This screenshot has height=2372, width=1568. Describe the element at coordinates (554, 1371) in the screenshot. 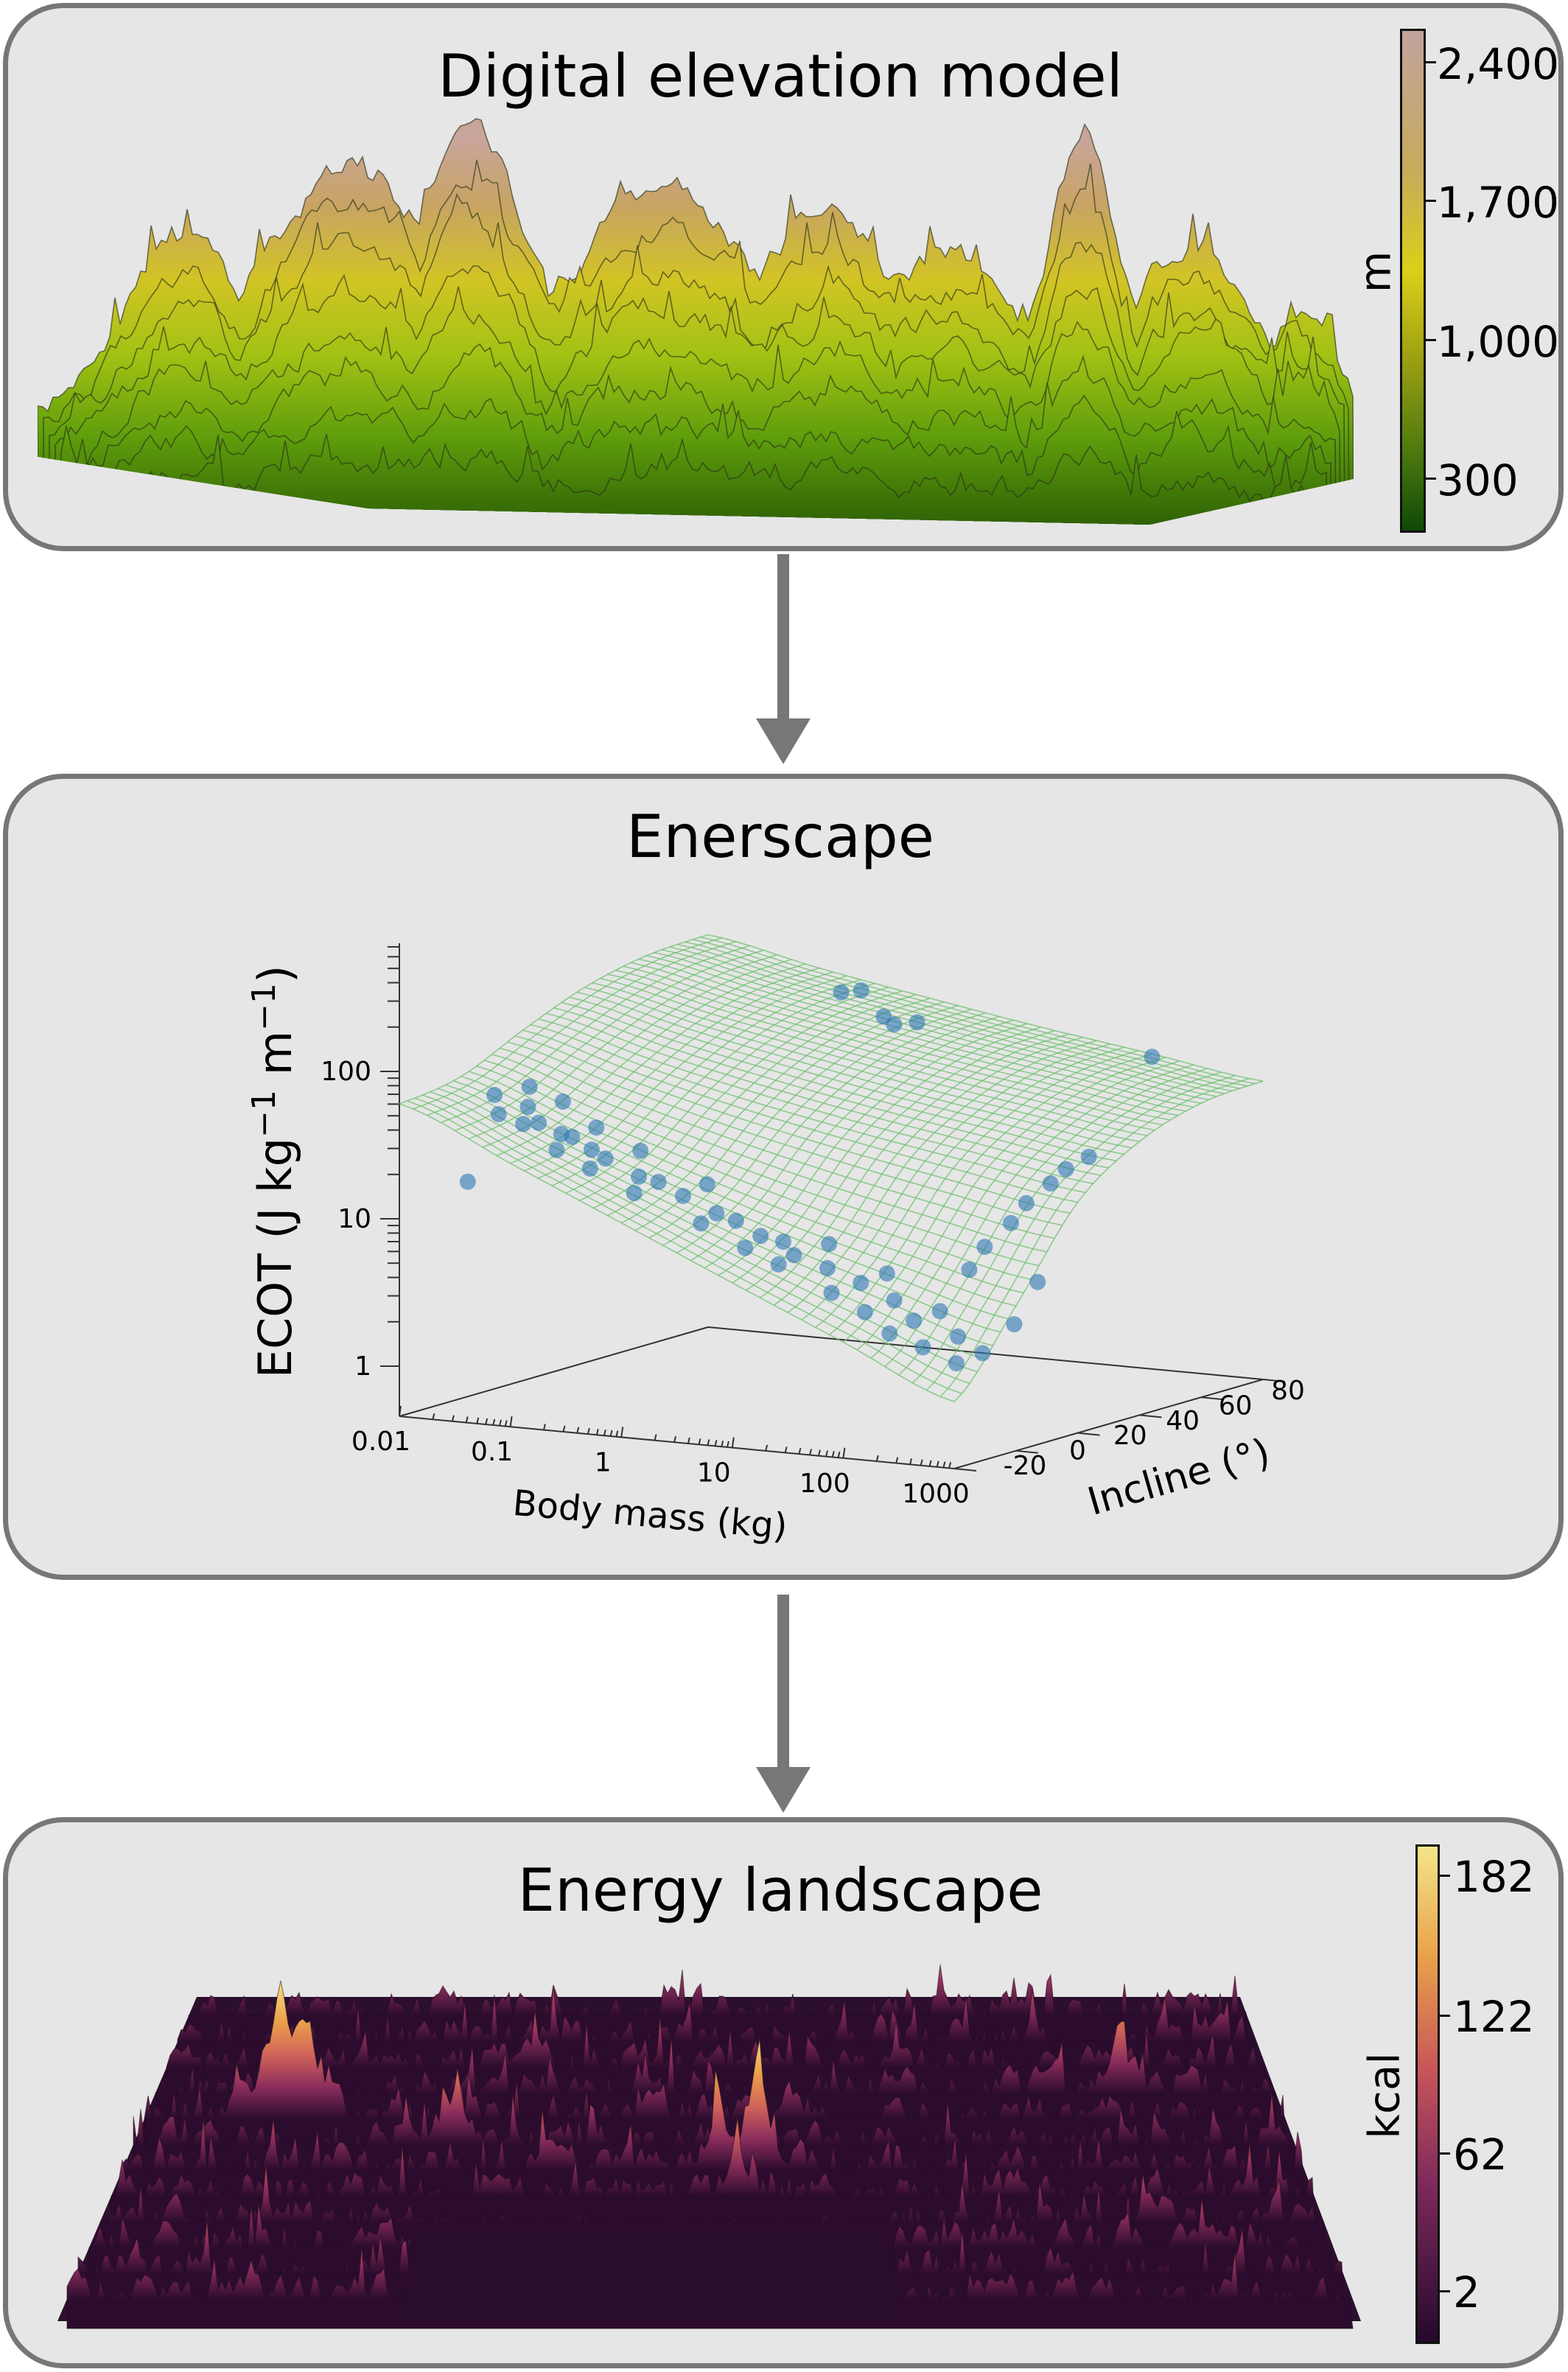

I see `floor-left-edge` at that location.